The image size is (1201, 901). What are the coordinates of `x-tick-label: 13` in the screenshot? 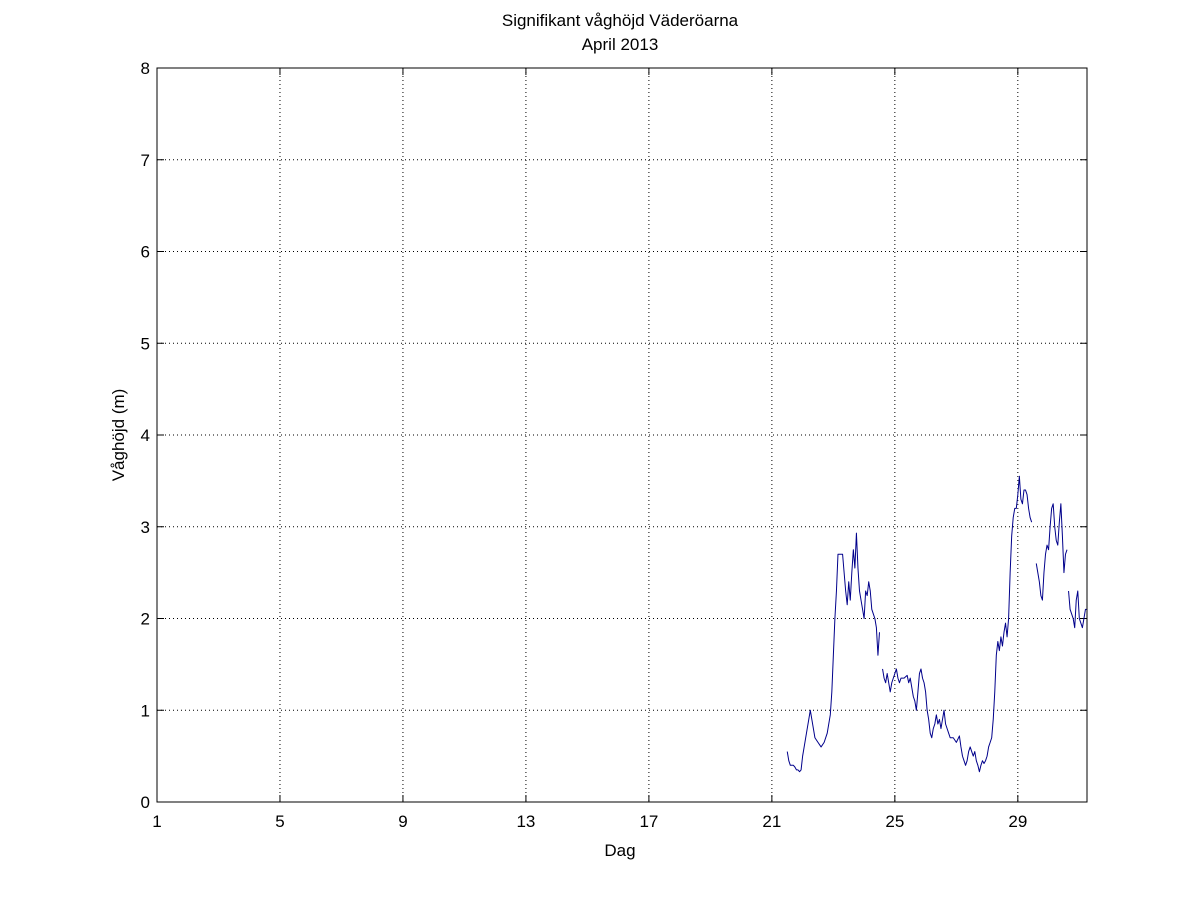 It's located at (525, 821).